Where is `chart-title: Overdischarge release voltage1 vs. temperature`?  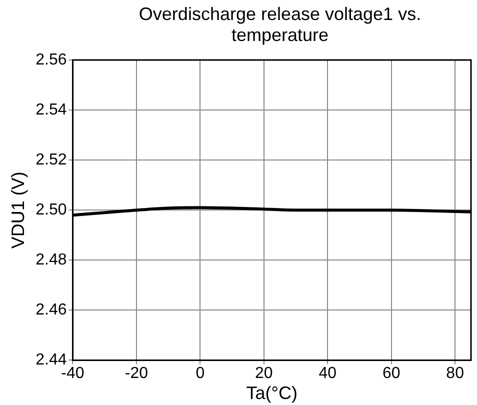
chart-title: Overdischarge release voltage1 vs. temperature is located at coordinates (280, 25).